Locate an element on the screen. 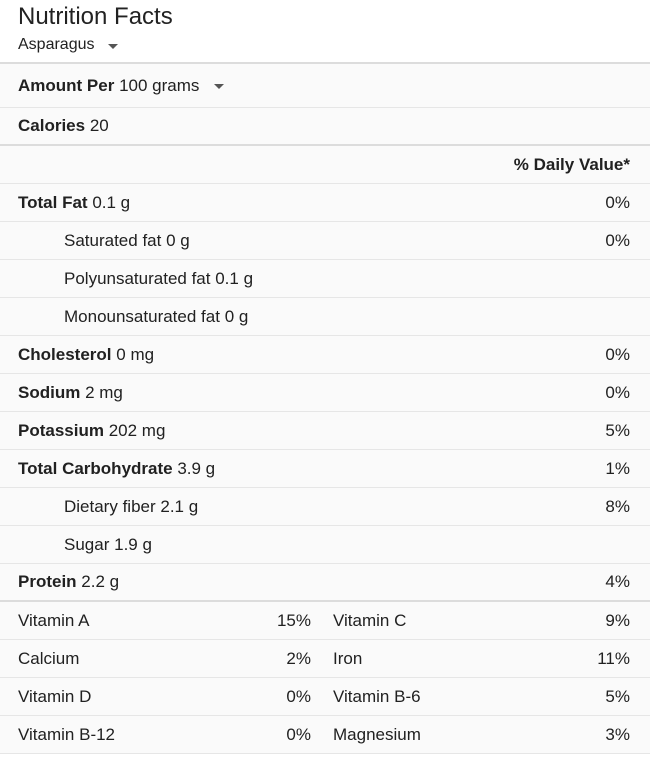 The image size is (650, 758). nutrient-amount: 2.2 g is located at coordinates (100, 581).